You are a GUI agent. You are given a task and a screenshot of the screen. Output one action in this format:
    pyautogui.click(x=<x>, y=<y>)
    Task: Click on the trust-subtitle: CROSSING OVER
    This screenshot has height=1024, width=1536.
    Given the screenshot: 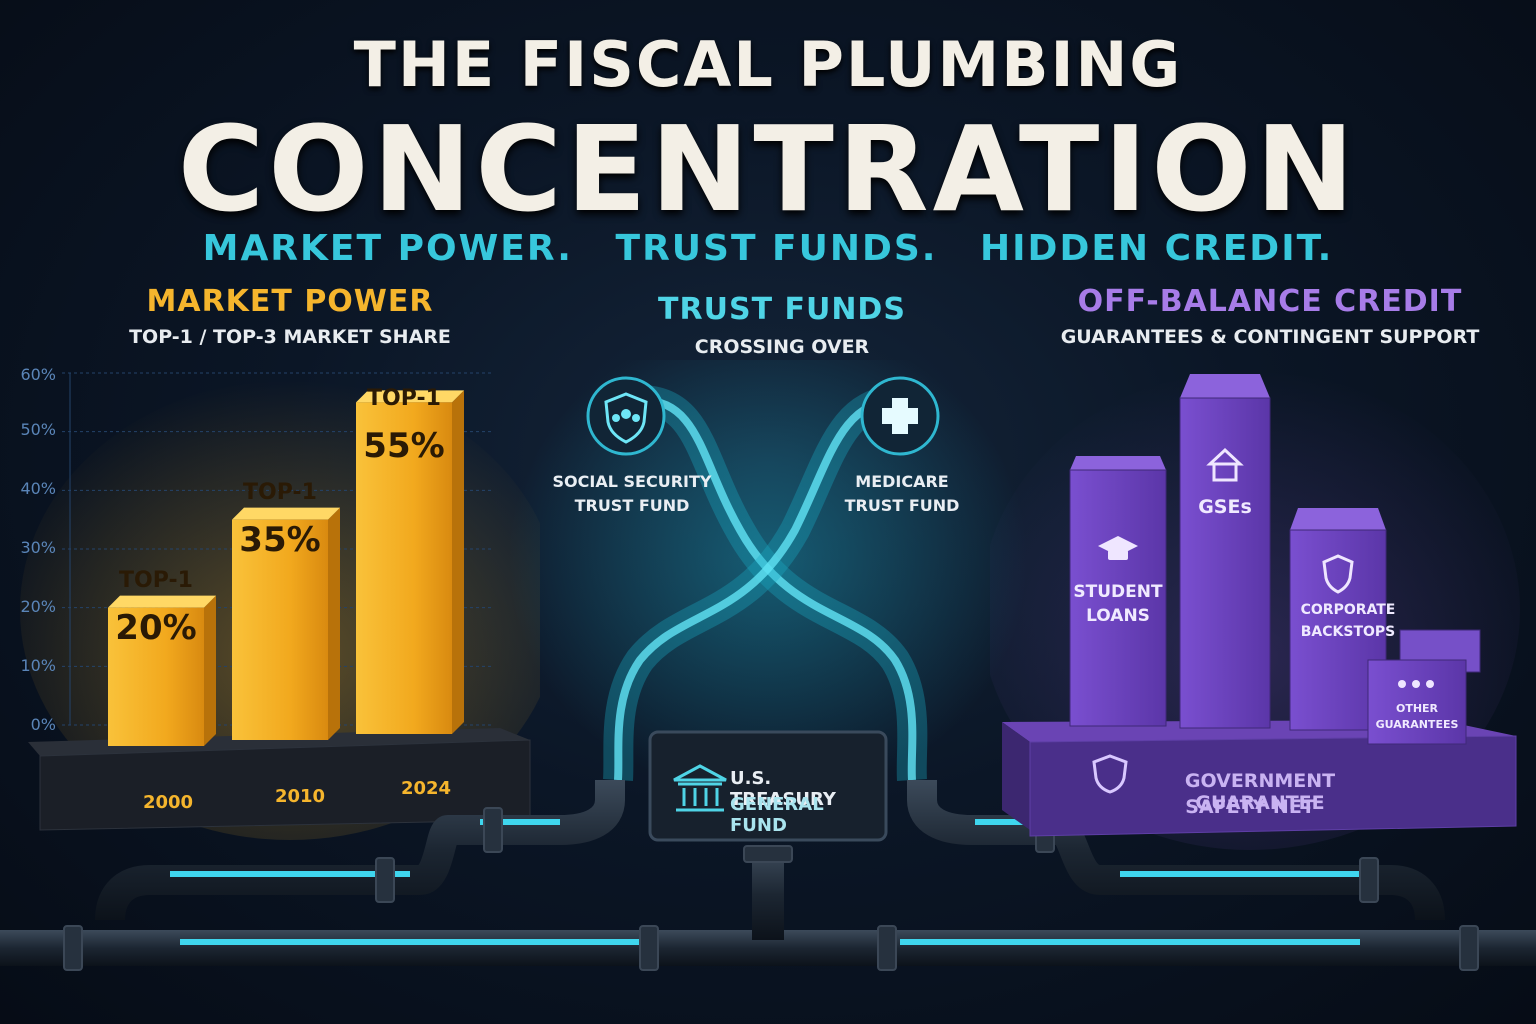 What is the action you would take?
    pyautogui.click(x=782, y=347)
    